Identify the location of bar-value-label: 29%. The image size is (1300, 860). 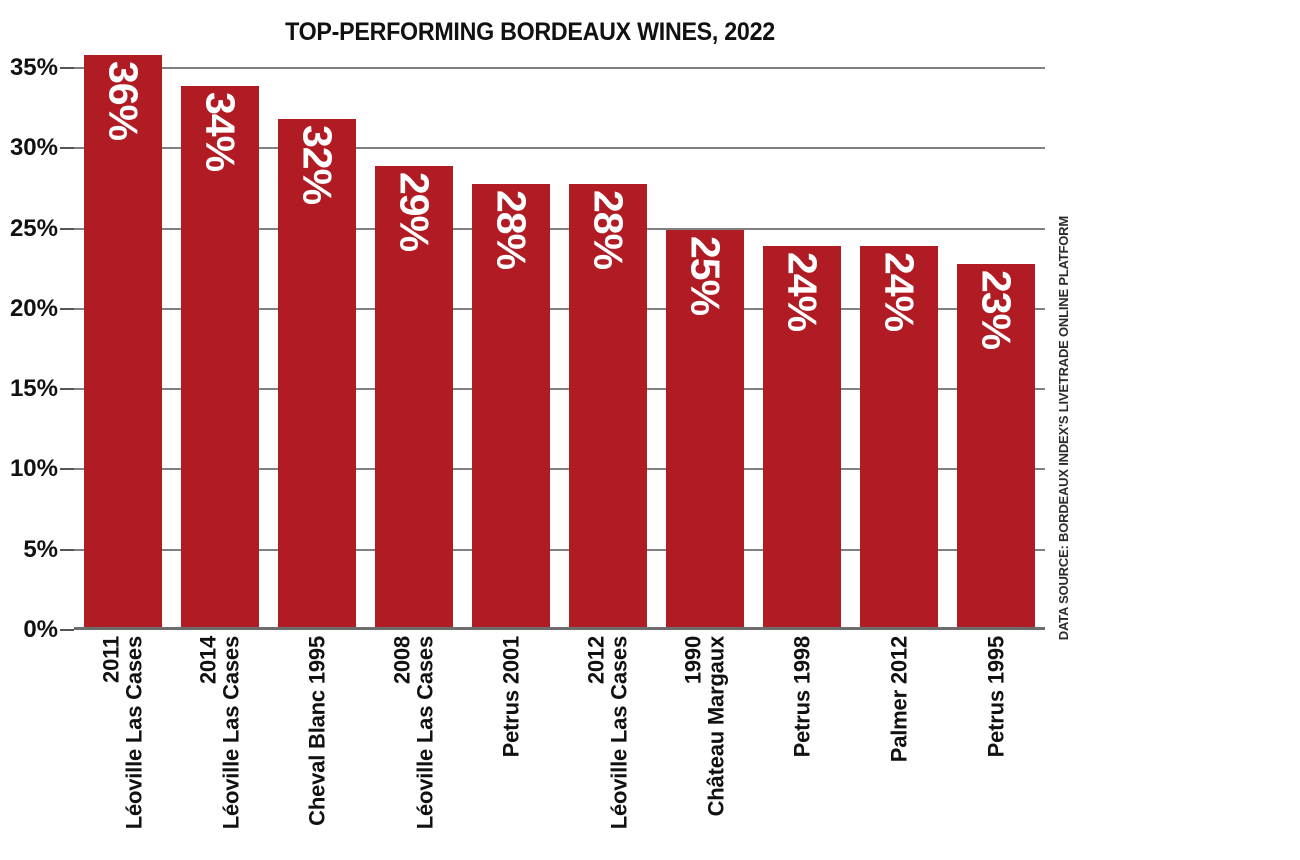
(414, 211).